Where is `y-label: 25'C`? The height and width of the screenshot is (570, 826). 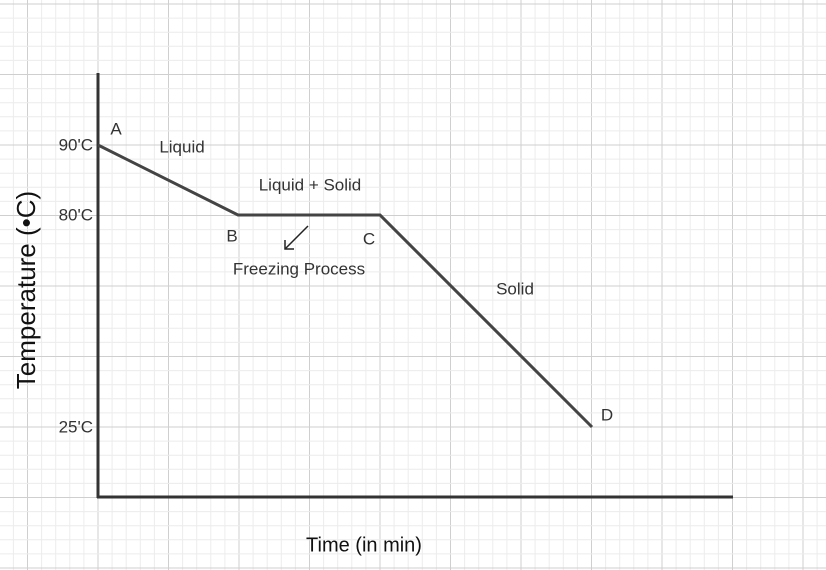
y-label: 25'C is located at coordinates (76, 426).